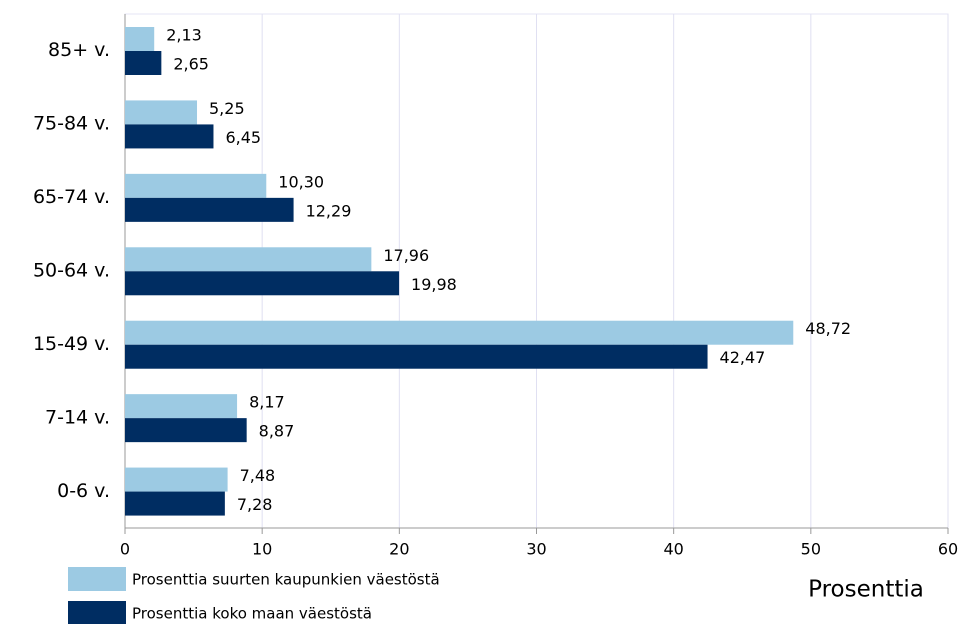 This screenshot has width=963, height=624. Describe the element at coordinates (255, 504) in the screenshot. I see `value-label: 7,28` at that location.